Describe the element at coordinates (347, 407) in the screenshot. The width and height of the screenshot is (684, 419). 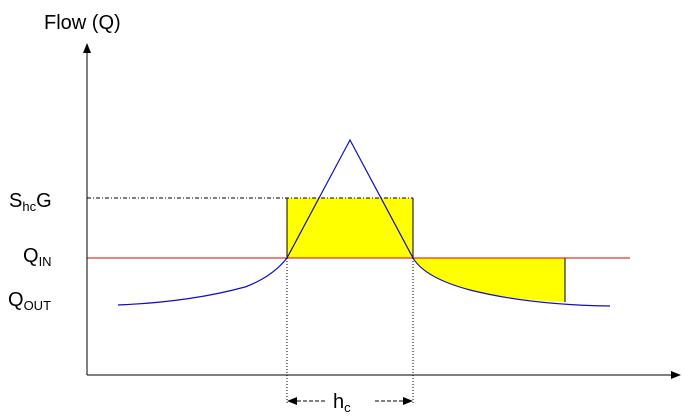
I see `label-sub: c` at that location.